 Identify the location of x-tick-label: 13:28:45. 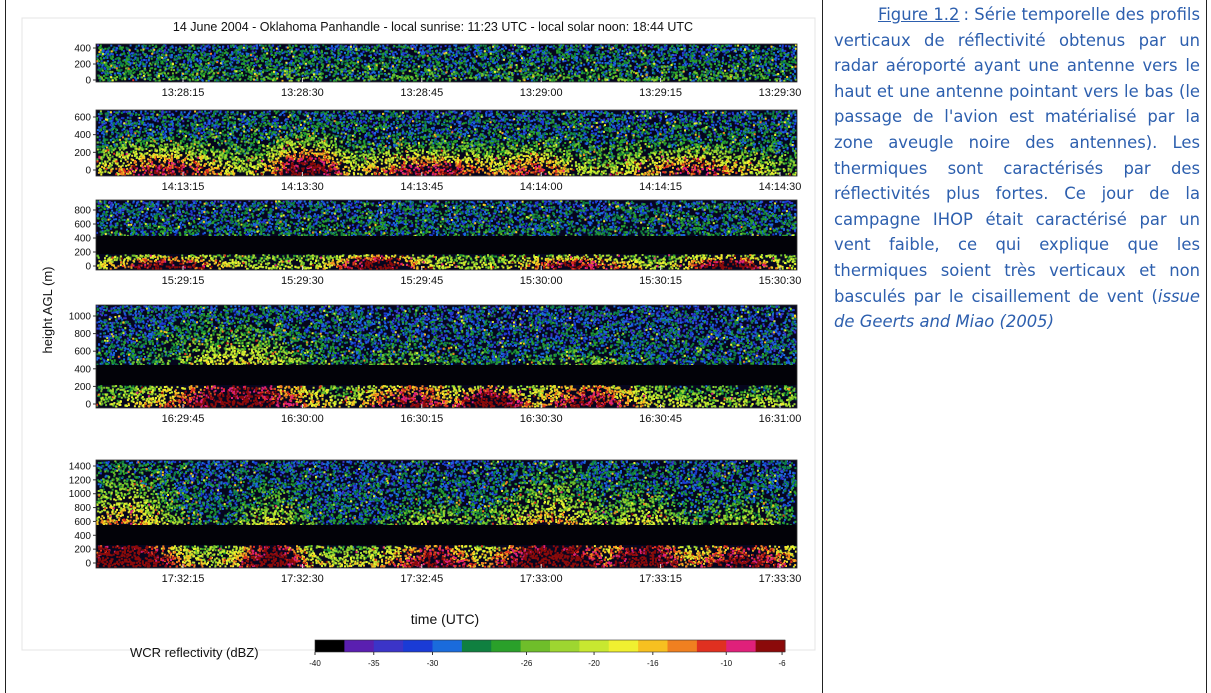
(421, 93).